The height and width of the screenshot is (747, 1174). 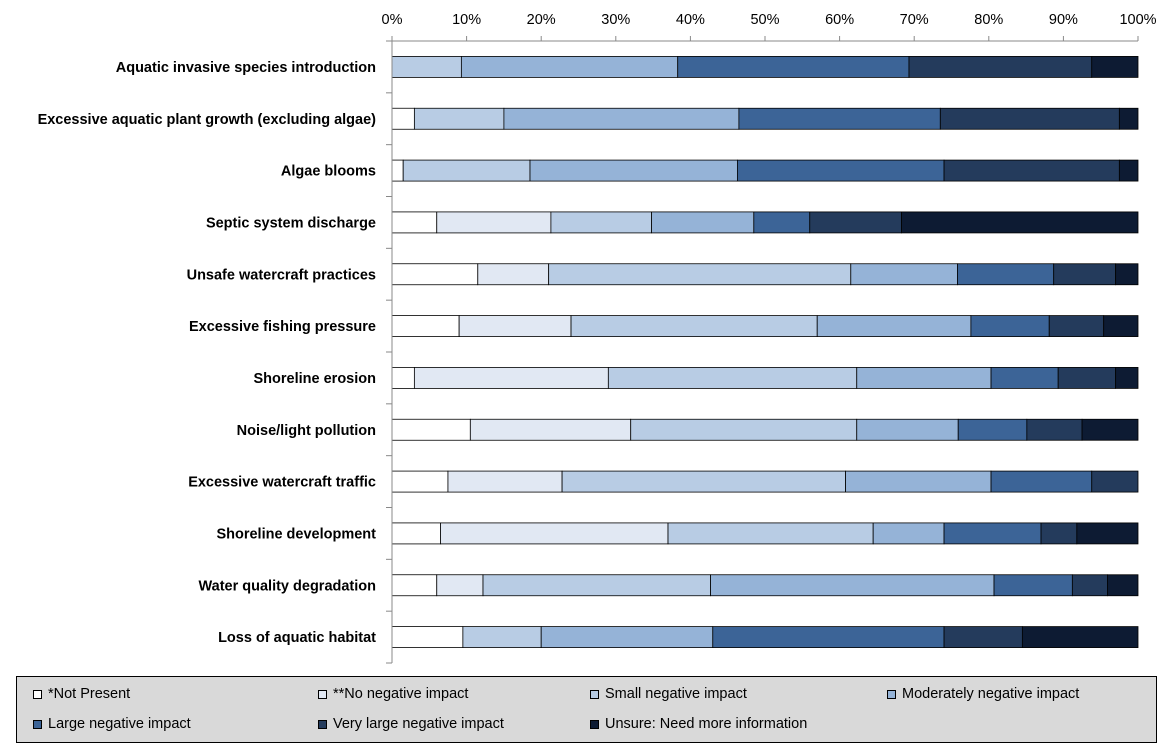 What do you see at coordinates (393, 694) in the screenshot?
I see `legend-item: **No negative impact` at bounding box center [393, 694].